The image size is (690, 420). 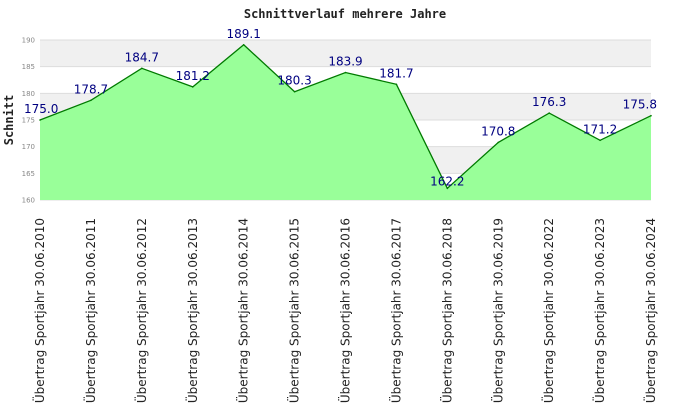 What do you see at coordinates (447, 181) in the screenshot?
I see `data-label: 162.2` at bounding box center [447, 181].